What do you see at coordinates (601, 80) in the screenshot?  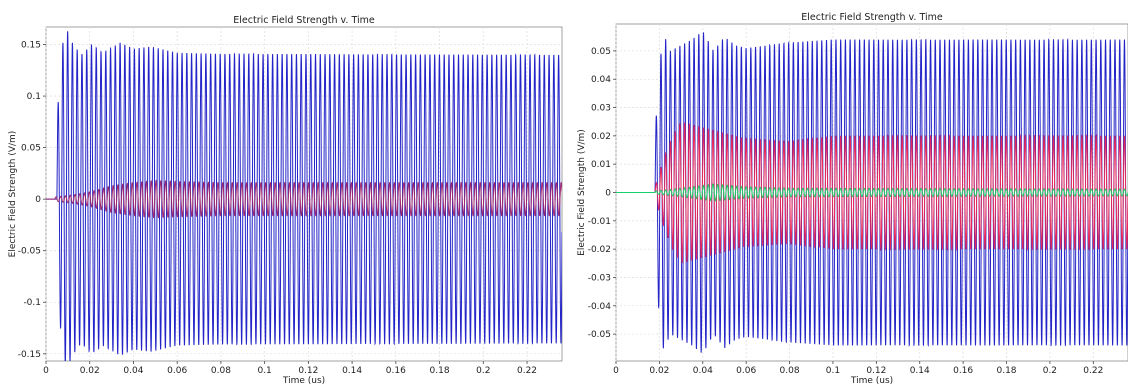 I see `y-tick-label: 0.04` at bounding box center [601, 80].